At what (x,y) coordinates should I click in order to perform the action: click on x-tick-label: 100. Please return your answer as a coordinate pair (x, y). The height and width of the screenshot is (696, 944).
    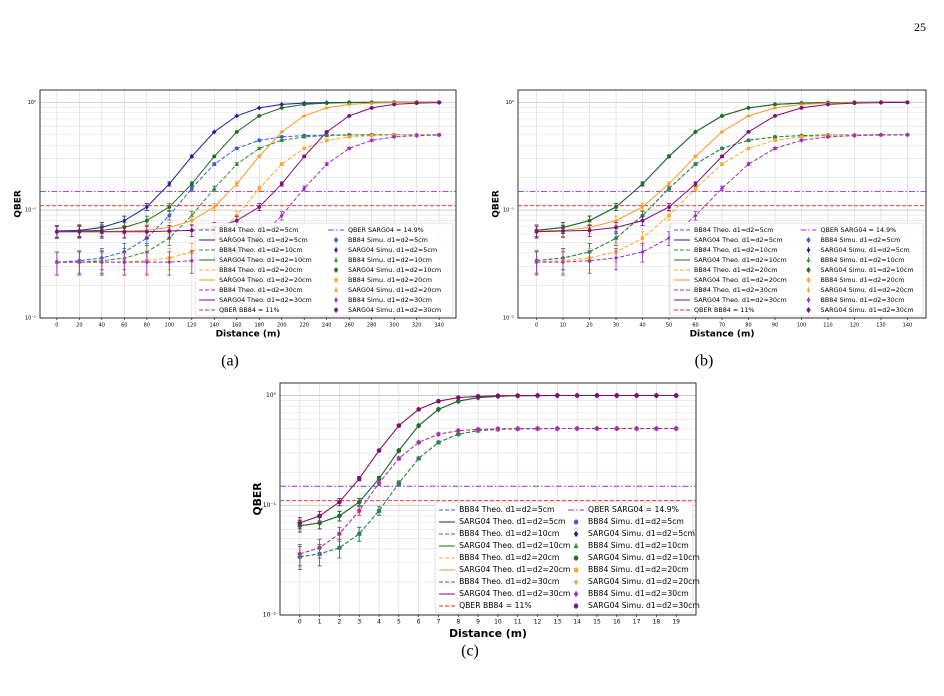
    Looking at the image, I should click on (170, 326).